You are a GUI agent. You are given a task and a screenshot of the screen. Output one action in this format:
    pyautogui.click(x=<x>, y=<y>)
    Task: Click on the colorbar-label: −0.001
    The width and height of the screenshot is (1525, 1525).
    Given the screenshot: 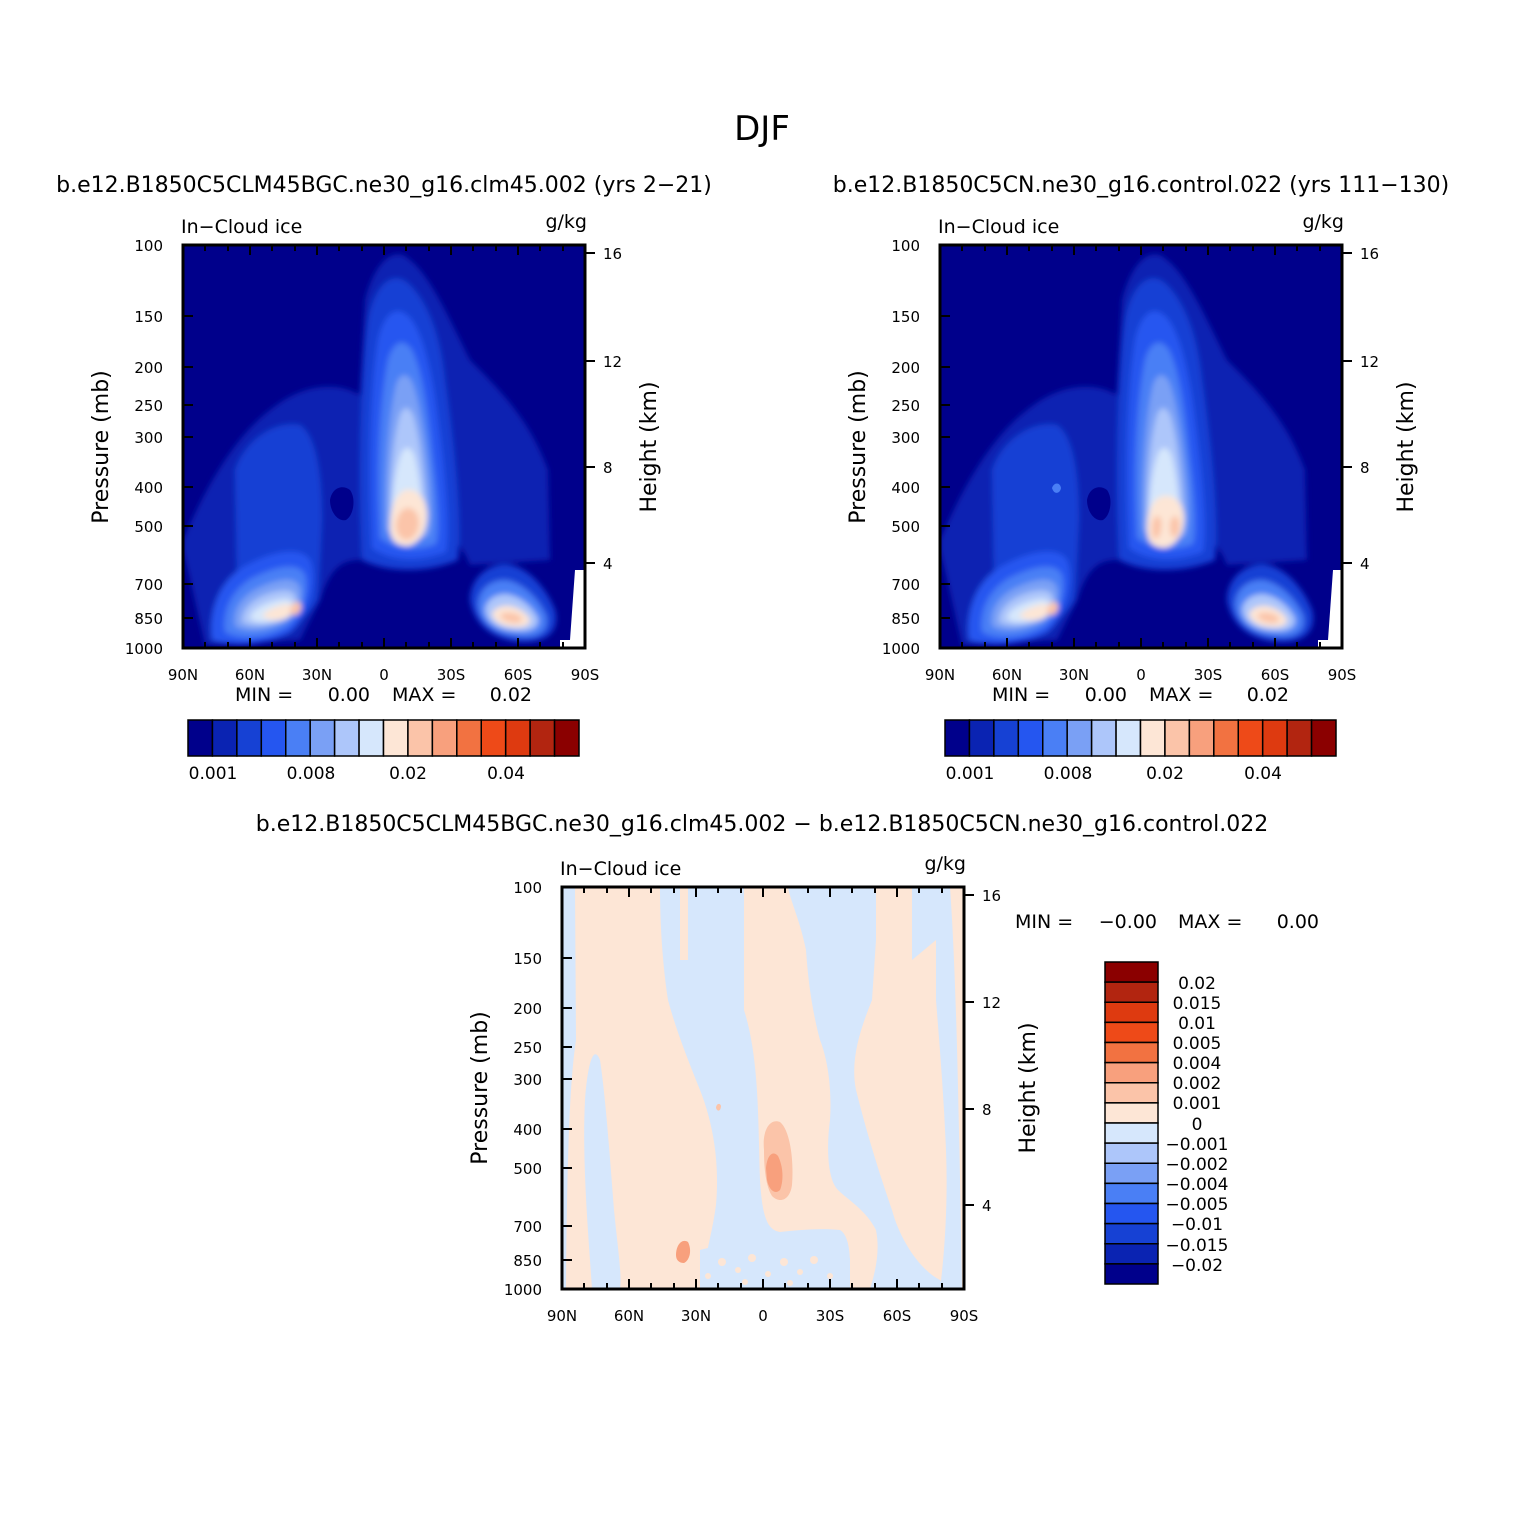 What is the action you would take?
    pyautogui.click(x=1197, y=1145)
    